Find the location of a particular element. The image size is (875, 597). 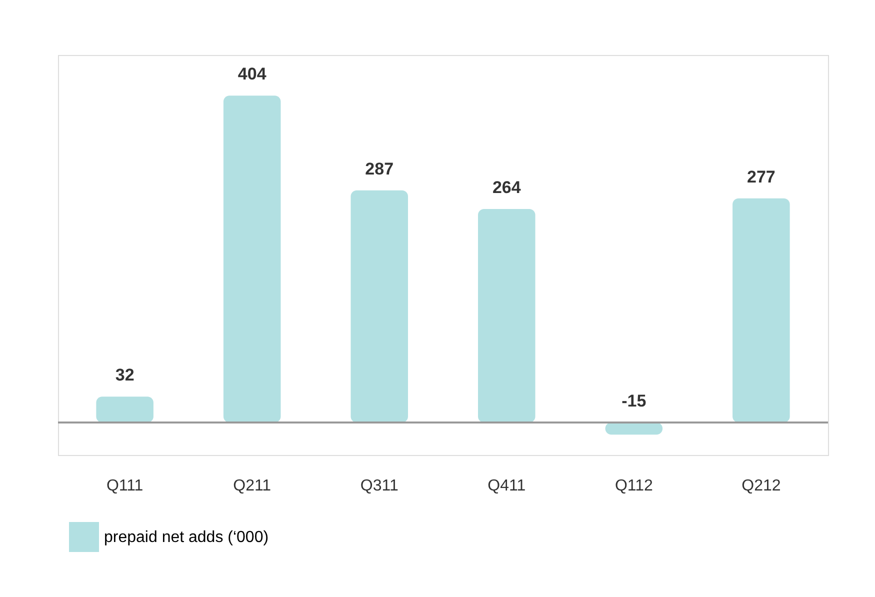

data-label: -15 is located at coordinates (634, 401).